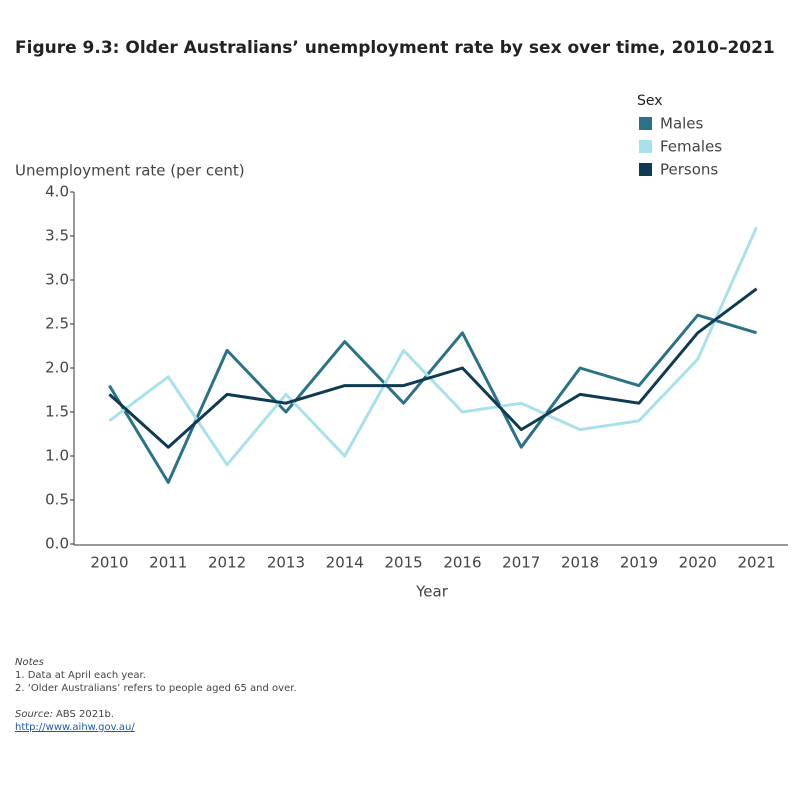  I want to click on y-tick-label: 1.0, so click(57, 456).